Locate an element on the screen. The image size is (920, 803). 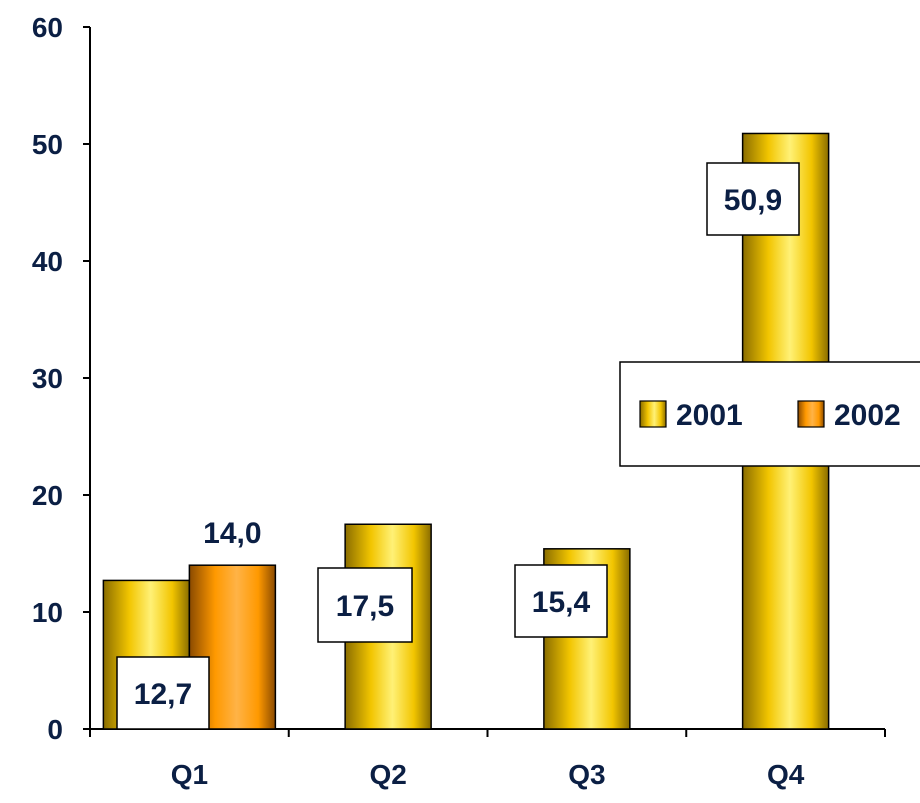
x-tick-label: Q1 is located at coordinates (189, 774).